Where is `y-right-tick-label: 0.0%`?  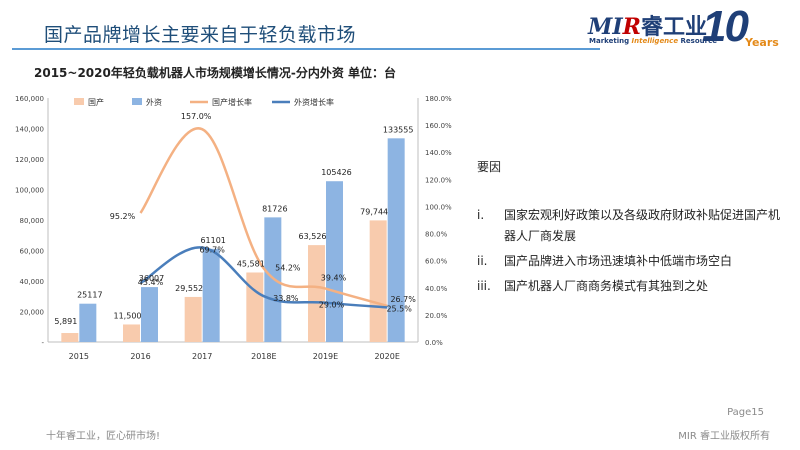 y-right-tick-label: 0.0% is located at coordinates (434, 343).